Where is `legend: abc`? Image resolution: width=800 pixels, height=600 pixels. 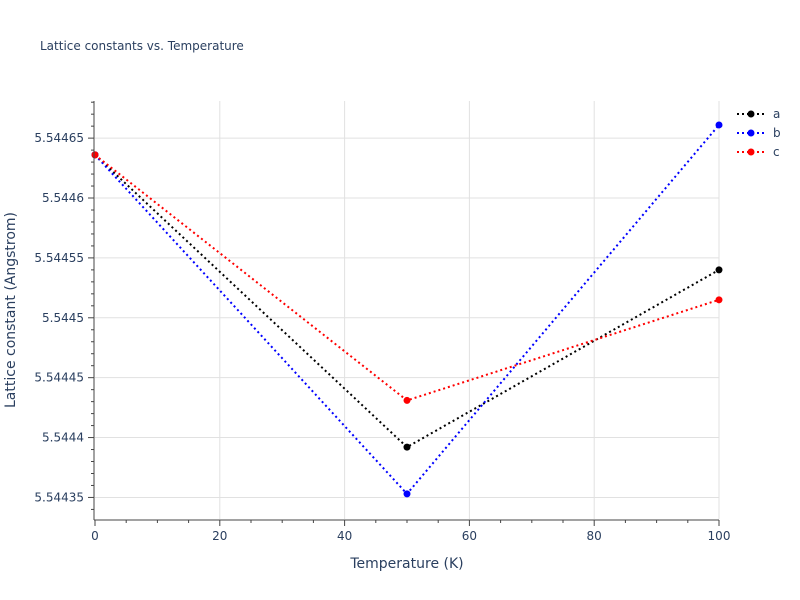 legend: abc is located at coordinates (759, 133).